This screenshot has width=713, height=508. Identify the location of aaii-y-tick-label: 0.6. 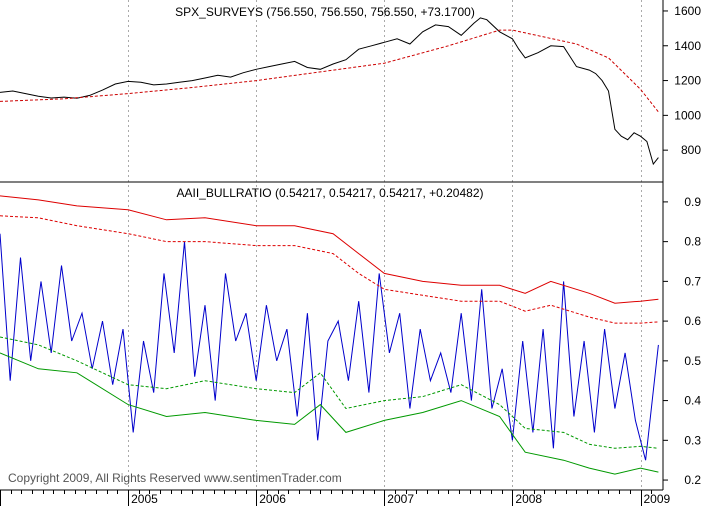
(692, 321).